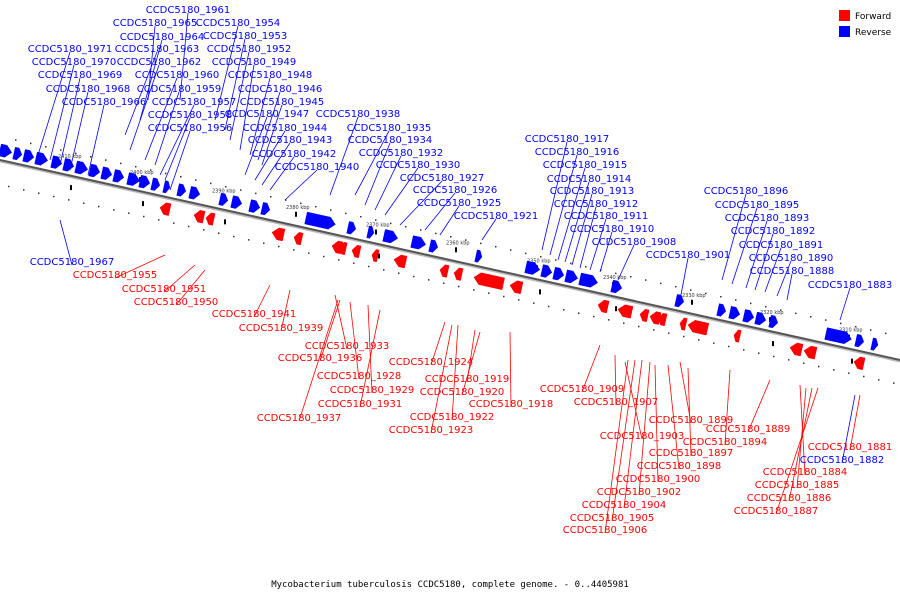 The image size is (900, 600). Describe the element at coordinates (462, 392) in the screenshot. I see `gene-label: CCDC5180_1920` at that location.